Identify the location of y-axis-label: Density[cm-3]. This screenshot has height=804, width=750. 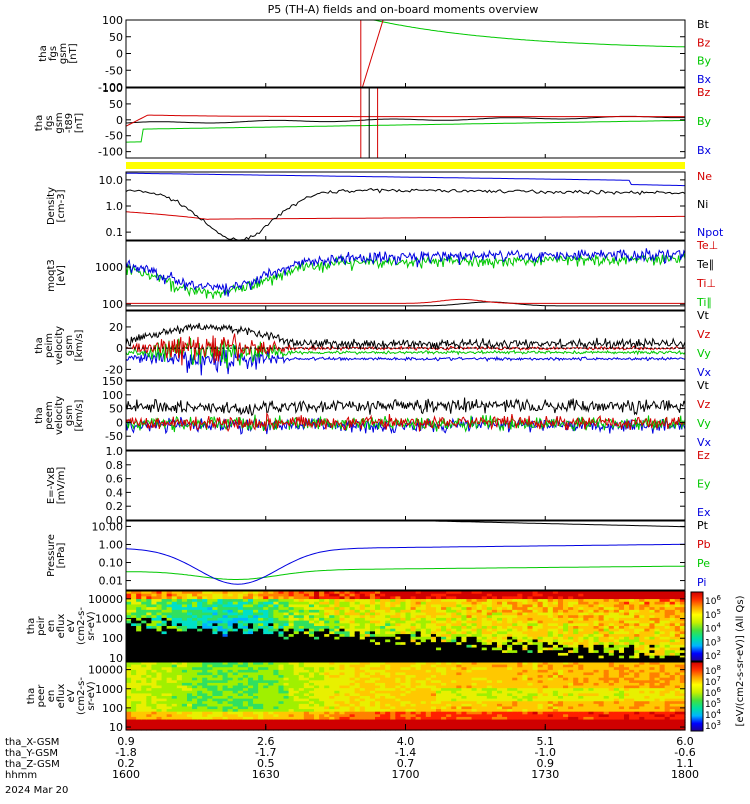
(56, 206).